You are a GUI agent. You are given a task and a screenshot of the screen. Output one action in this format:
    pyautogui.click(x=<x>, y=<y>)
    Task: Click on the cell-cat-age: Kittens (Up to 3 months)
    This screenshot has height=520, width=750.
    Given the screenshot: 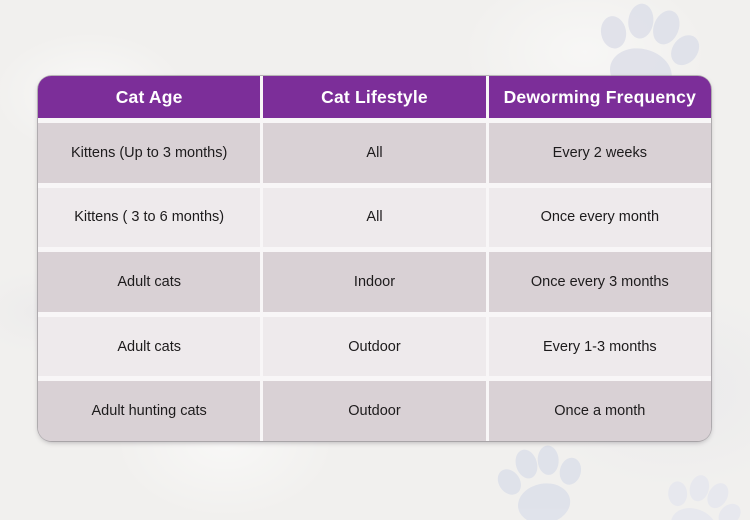 What is the action you would take?
    pyautogui.click(x=149, y=153)
    